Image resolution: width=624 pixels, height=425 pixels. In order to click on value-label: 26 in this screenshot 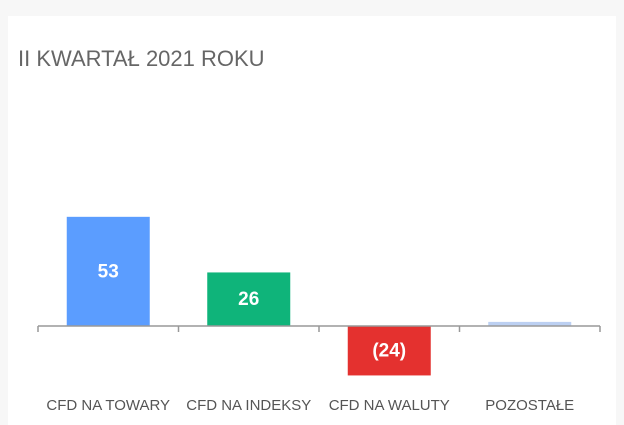, I will do `click(248, 299)`.